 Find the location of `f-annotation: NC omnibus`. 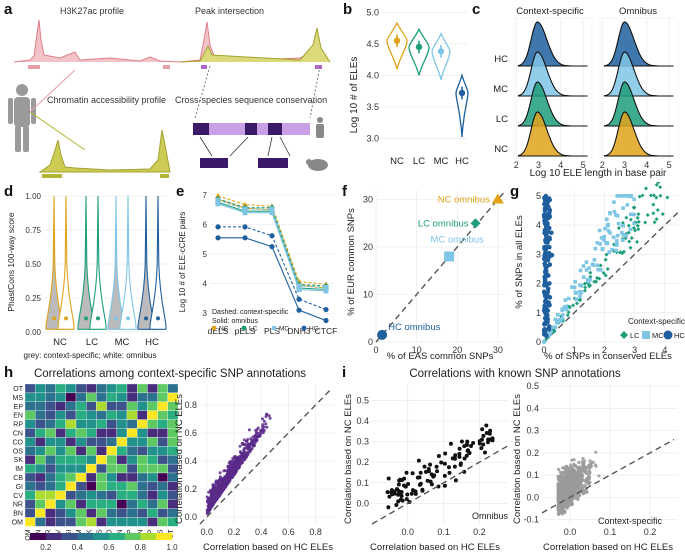

f-annotation: NC omnibus is located at coordinates (464, 200).